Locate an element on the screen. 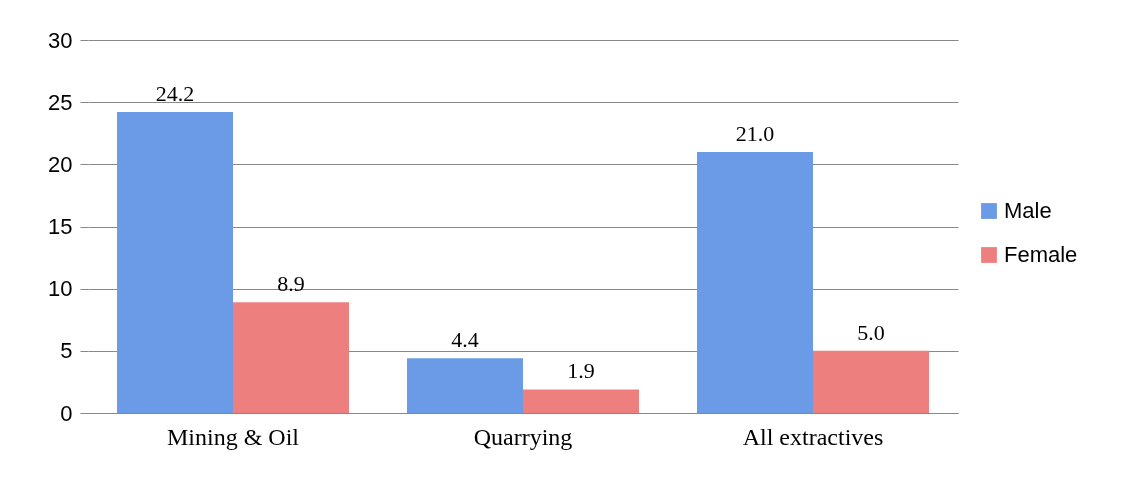 Image resolution: width=1143 pixels, height=482 pixels. y-tick-label: 20 is located at coordinates (60, 164).